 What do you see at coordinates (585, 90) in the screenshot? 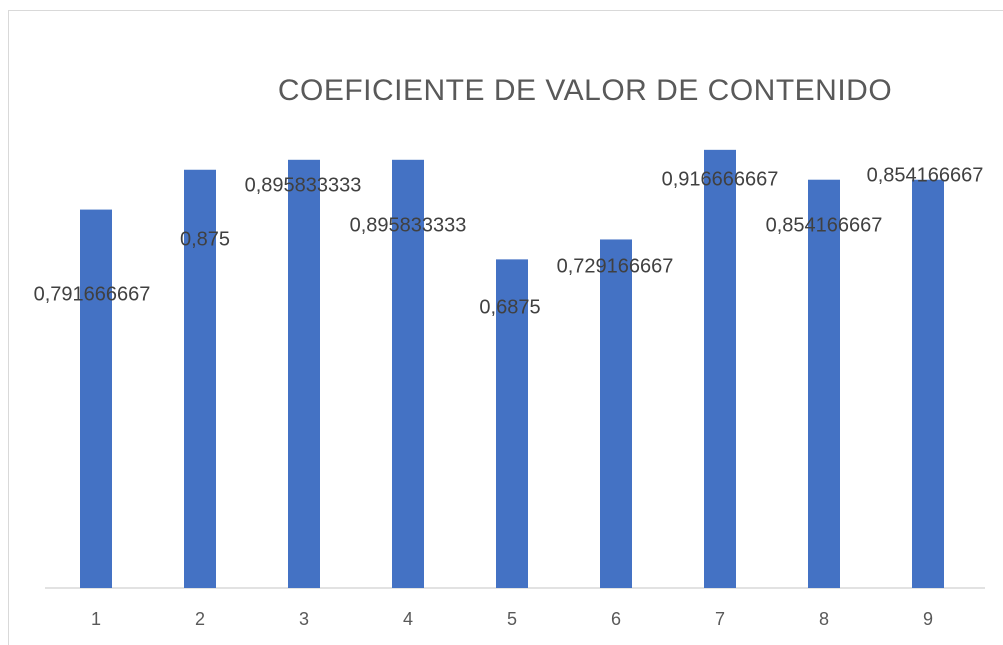
I see `chart-title: COEFICIENTE DE VALOR DE CONTENIDO` at bounding box center [585, 90].